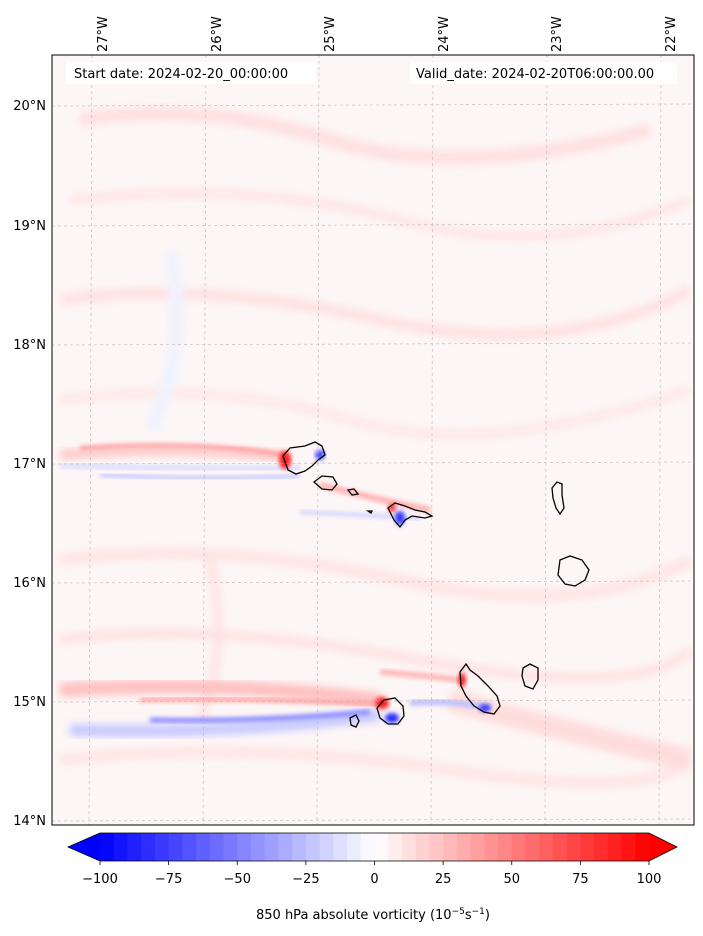 This screenshot has width=703, height=936. What do you see at coordinates (29, 583) in the screenshot?
I see `lat-label-16n: 16°N` at bounding box center [29, 583].